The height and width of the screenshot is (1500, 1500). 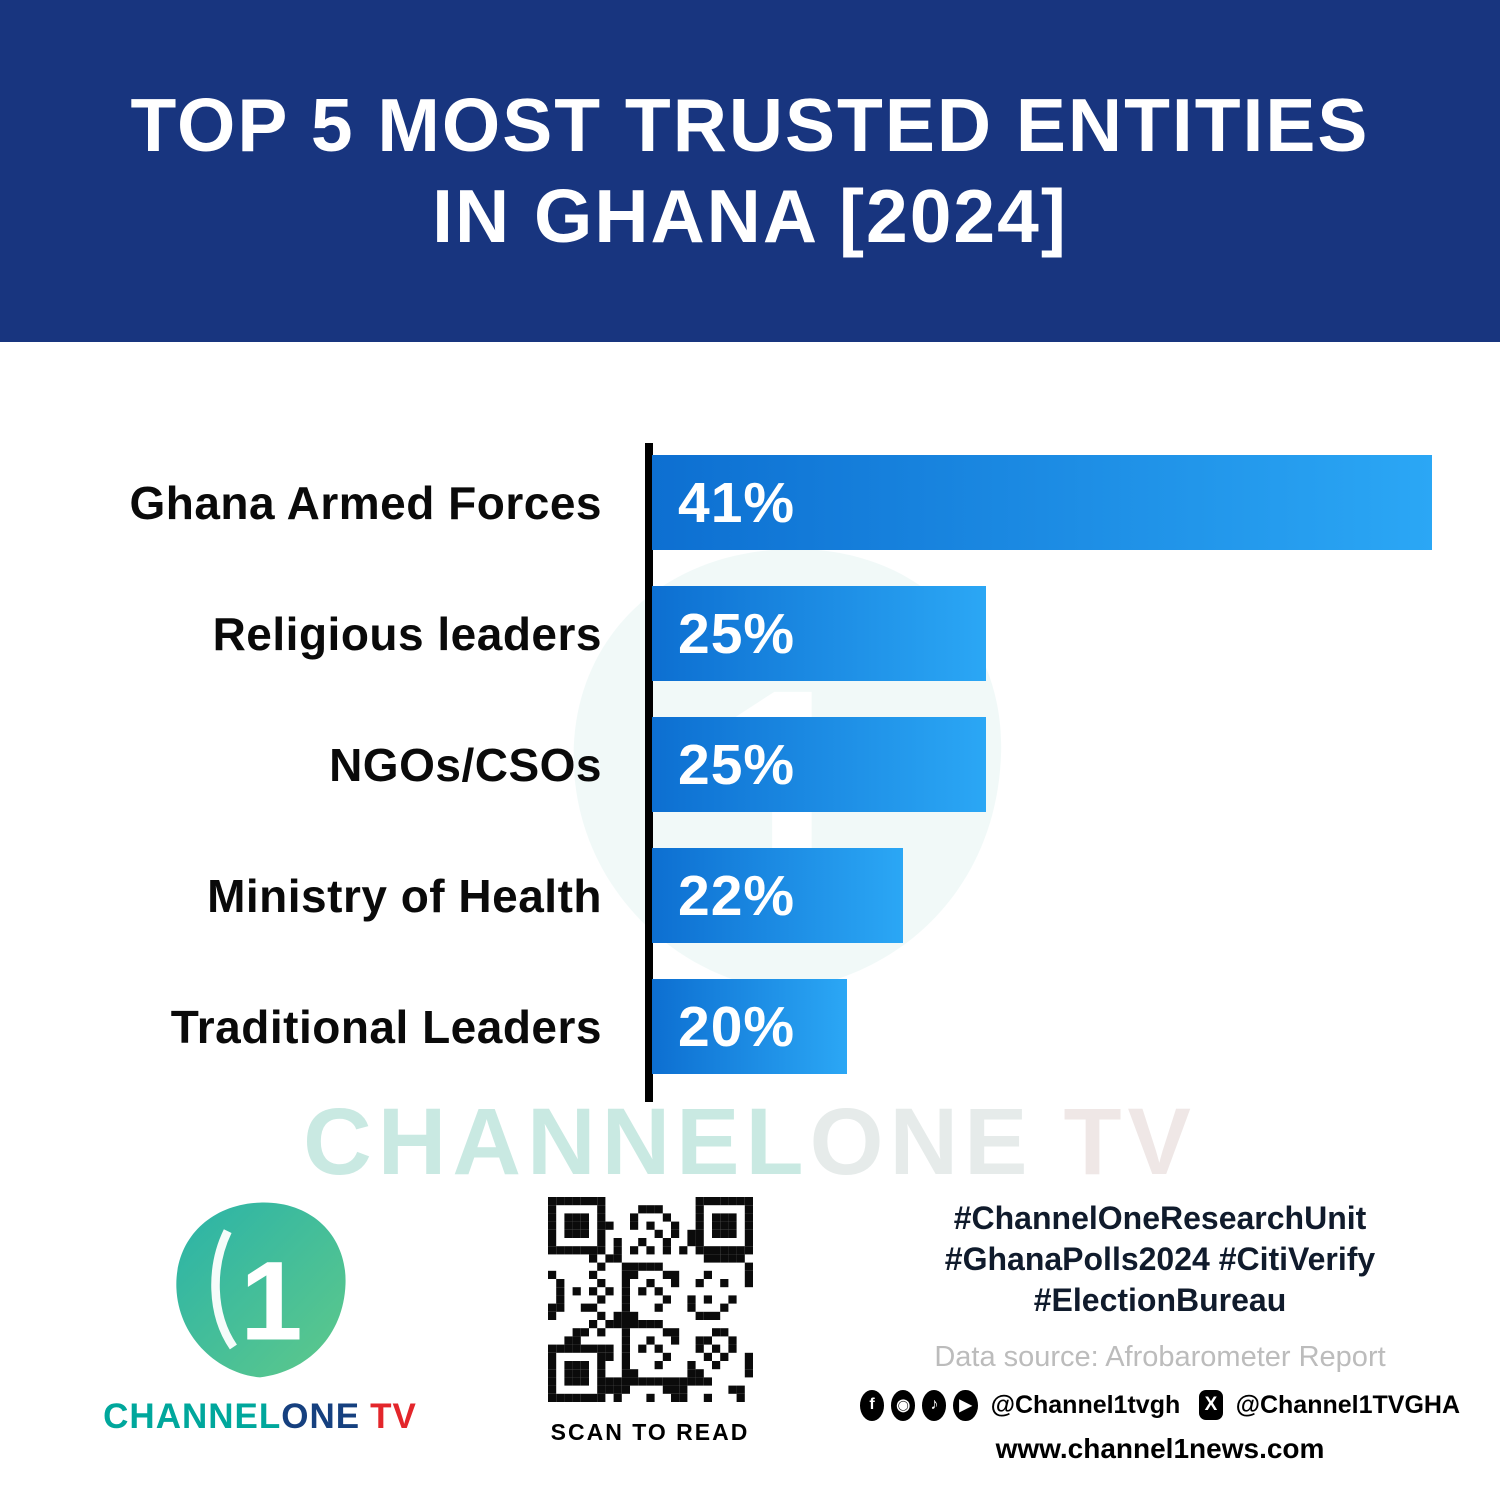 What do you see at coordinates (1042, 502) in the screenshot?
I see `bar: 41%` at bounding box center [1042, 502].